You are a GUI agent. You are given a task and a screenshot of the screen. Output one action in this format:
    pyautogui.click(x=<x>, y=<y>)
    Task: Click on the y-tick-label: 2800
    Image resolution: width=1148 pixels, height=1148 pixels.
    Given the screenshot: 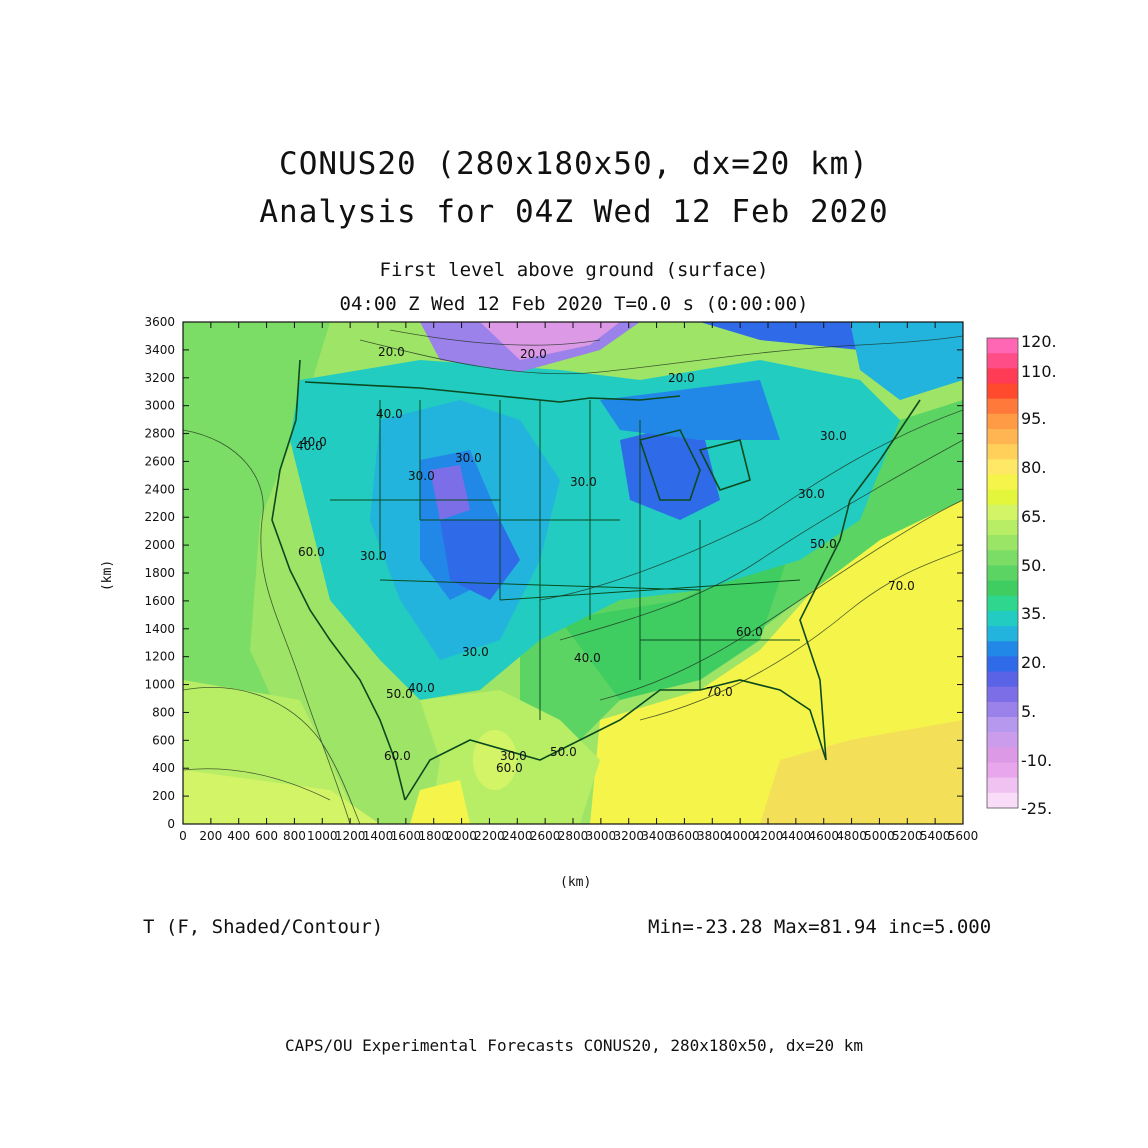 What is the action you would take?
    pyautogui.click(x=159, y=434)
    